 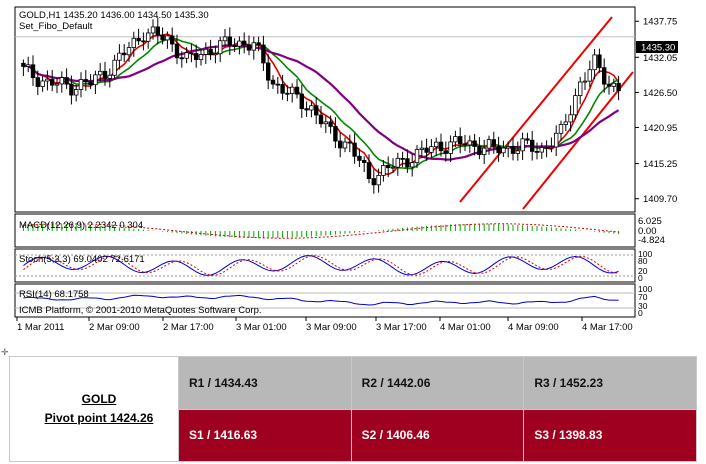 I want to click on r2-cell: R2 / 1442.06, so click(x=437, y=383).